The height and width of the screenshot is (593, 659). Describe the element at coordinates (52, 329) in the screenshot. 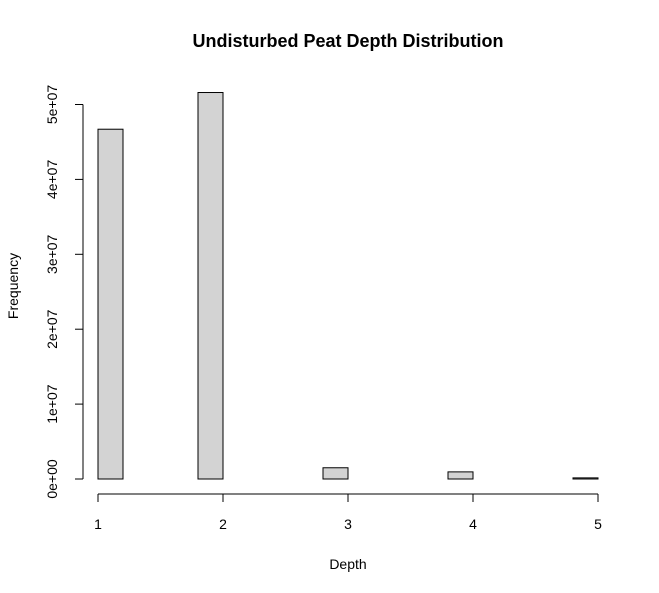

I see `y-tick-label-2: 2e+07` at that location.